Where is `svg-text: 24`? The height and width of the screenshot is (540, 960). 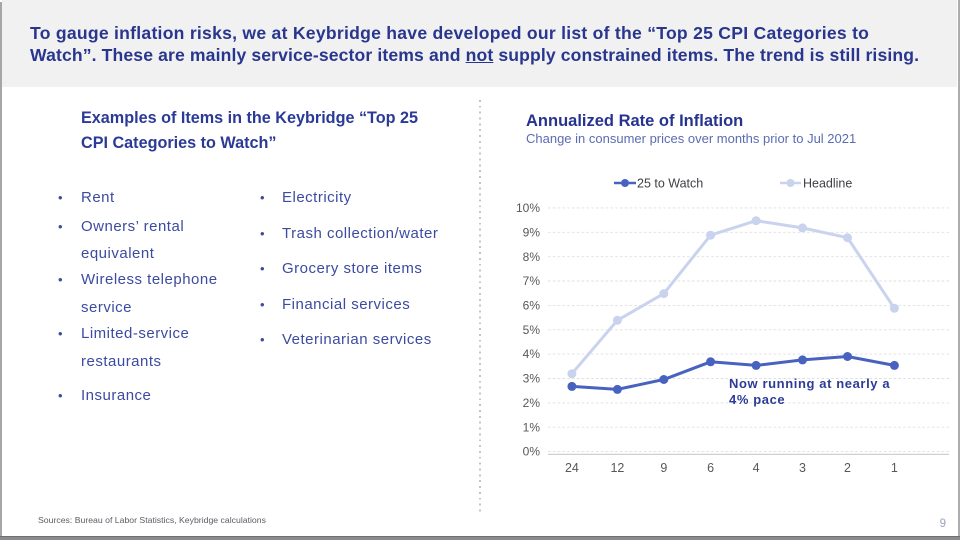 svg-text: 24 is located at coordinates (572, 468).